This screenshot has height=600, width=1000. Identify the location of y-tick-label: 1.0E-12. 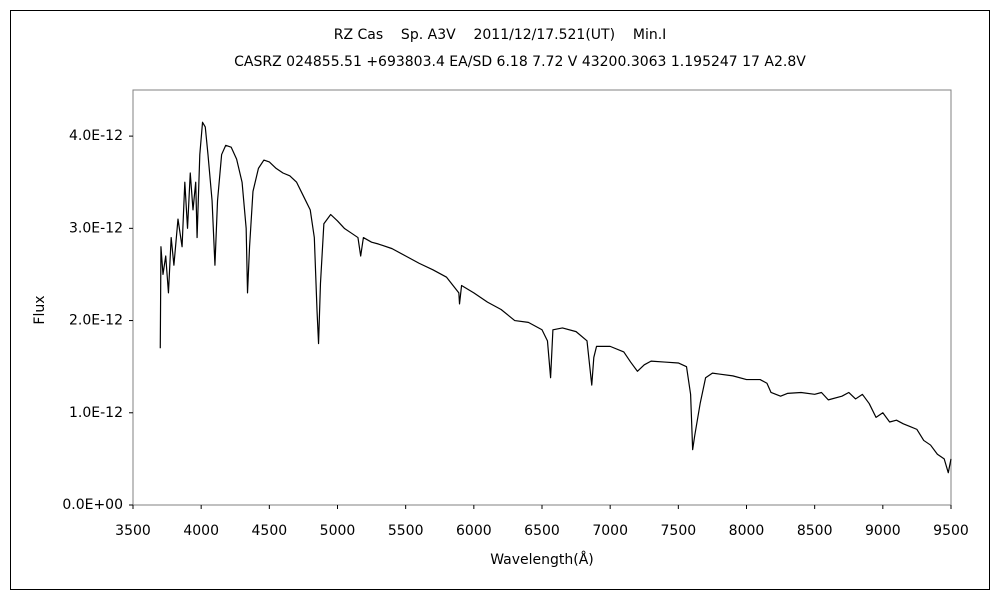
(96, 413).